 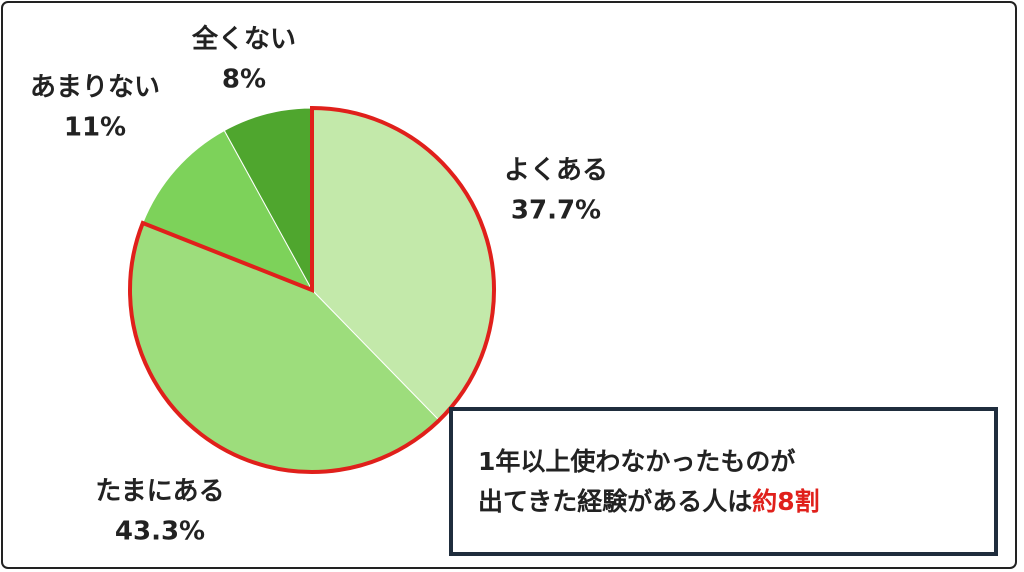 I want to click on slice-label: たまにある, so click(x=159, y=492).